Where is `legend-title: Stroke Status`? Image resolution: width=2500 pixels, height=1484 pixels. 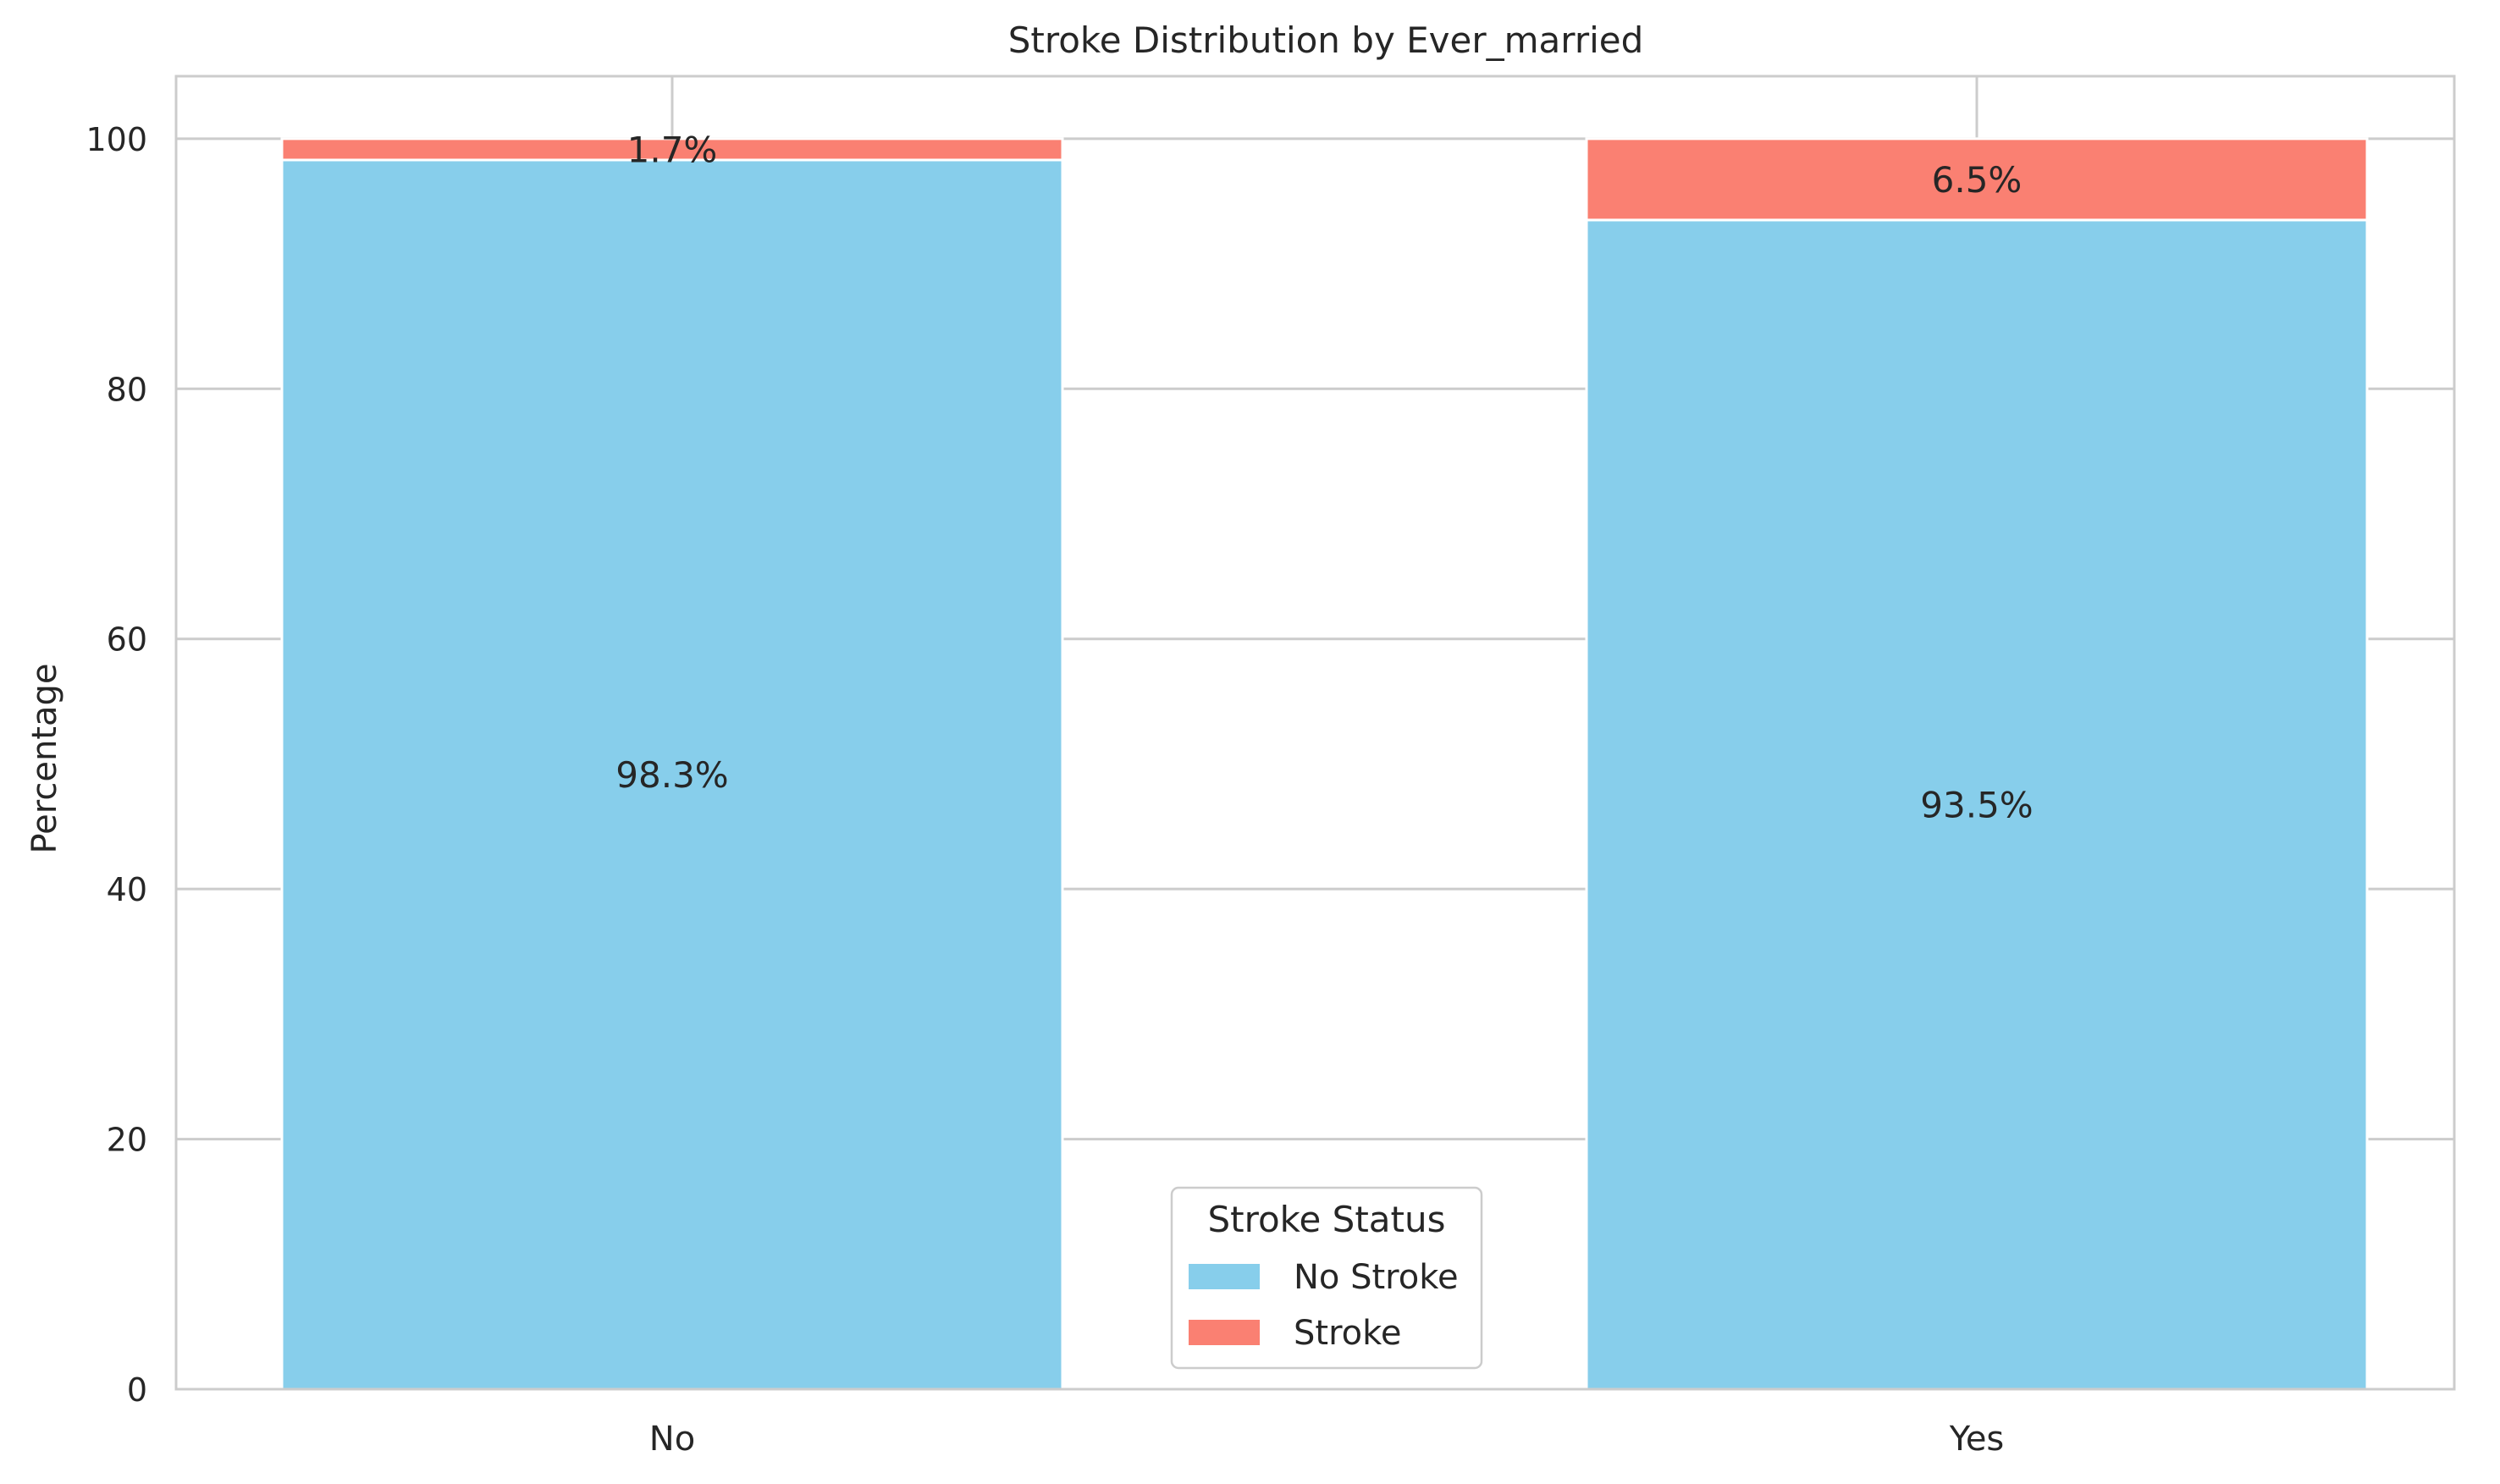 legend-title: Stroke Status is located at coordinates (1326, 1219).